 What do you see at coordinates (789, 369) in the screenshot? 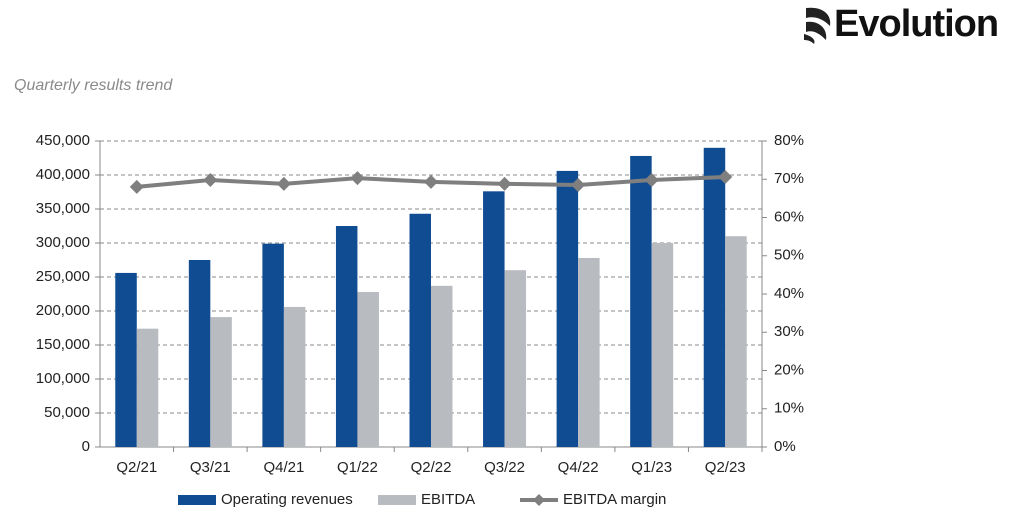
I see `y2-tick-label: 20%` at bounding box center [789, 369].